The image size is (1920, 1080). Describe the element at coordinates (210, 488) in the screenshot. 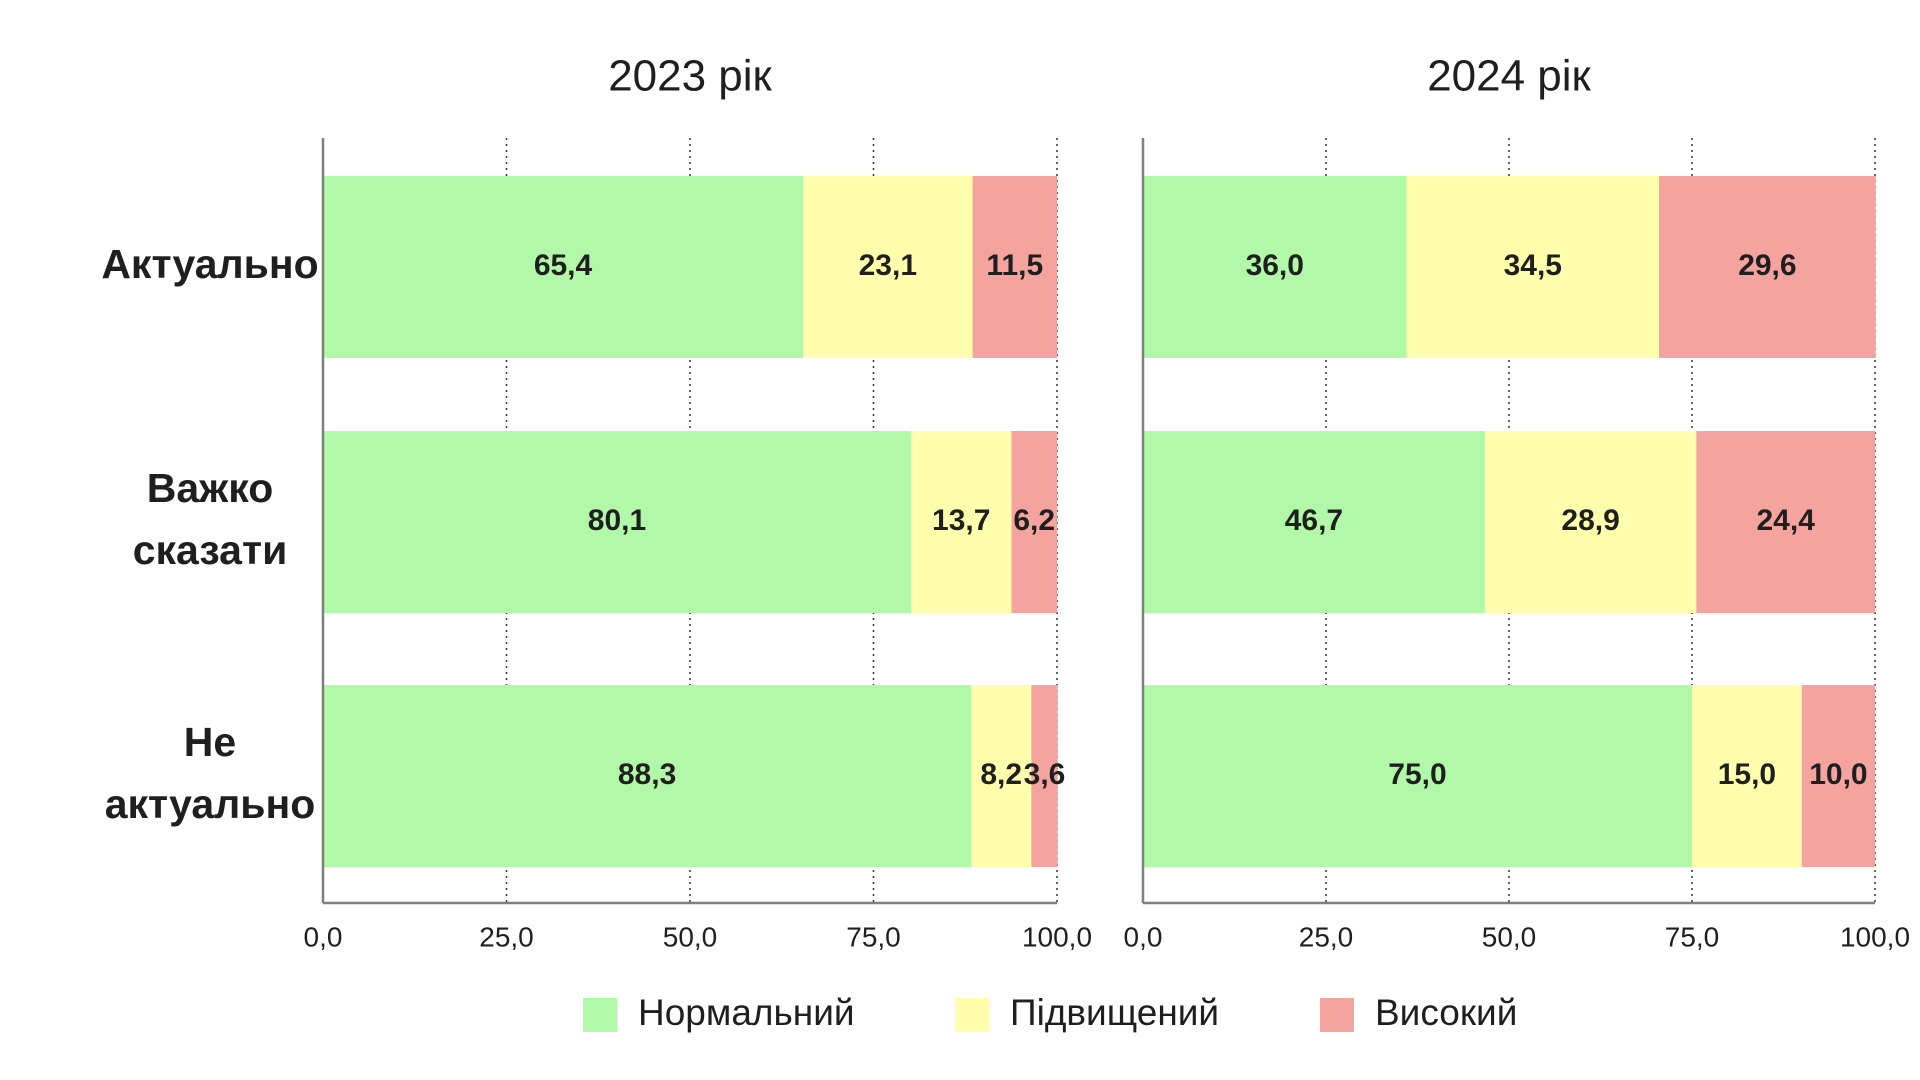

I see `category-label-line: Важко` at that location.